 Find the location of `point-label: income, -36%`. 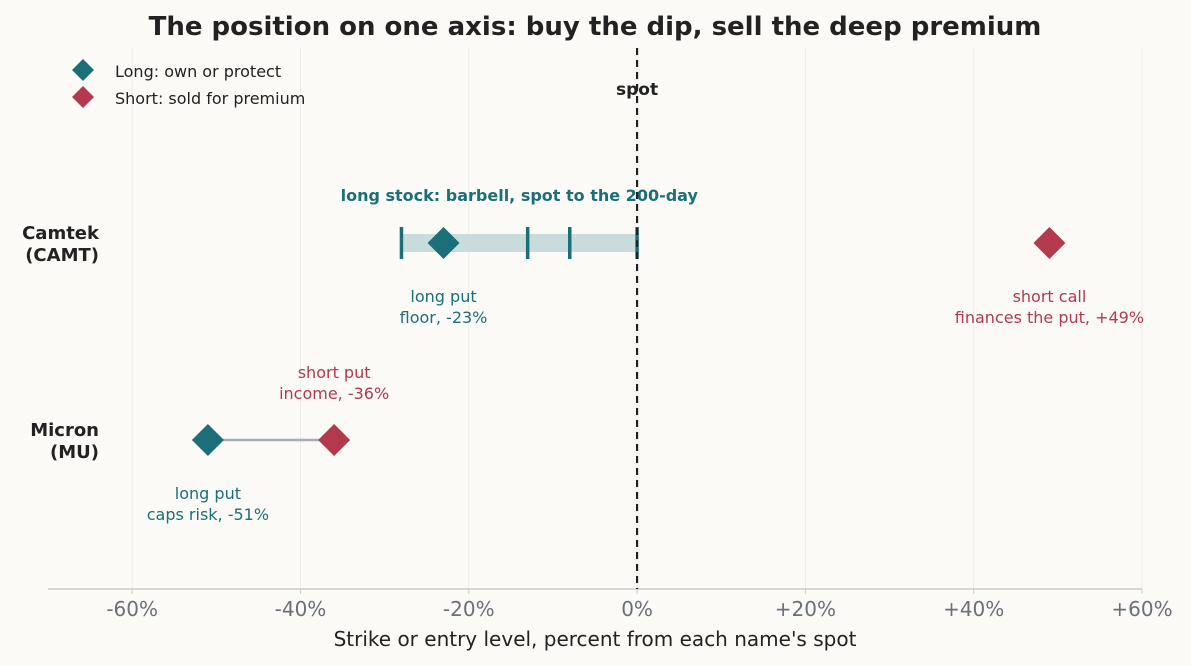

point-label: income, -36% is located at coordinates (334, 393).